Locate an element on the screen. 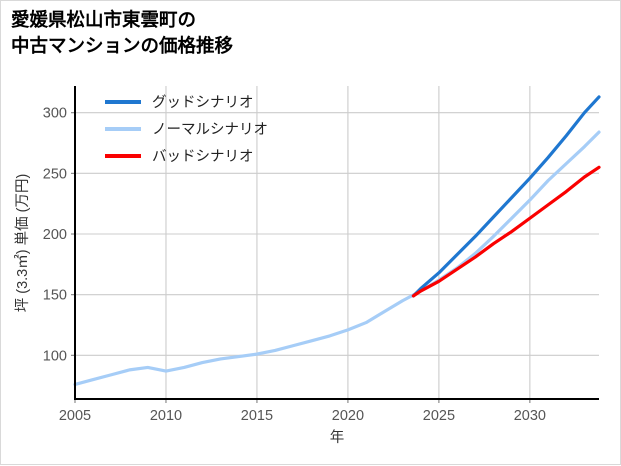 The width and height of the screenshot is (621, 466). y-tick-labels: 100 150 200 250 300 is located at coordinates (55, 235).